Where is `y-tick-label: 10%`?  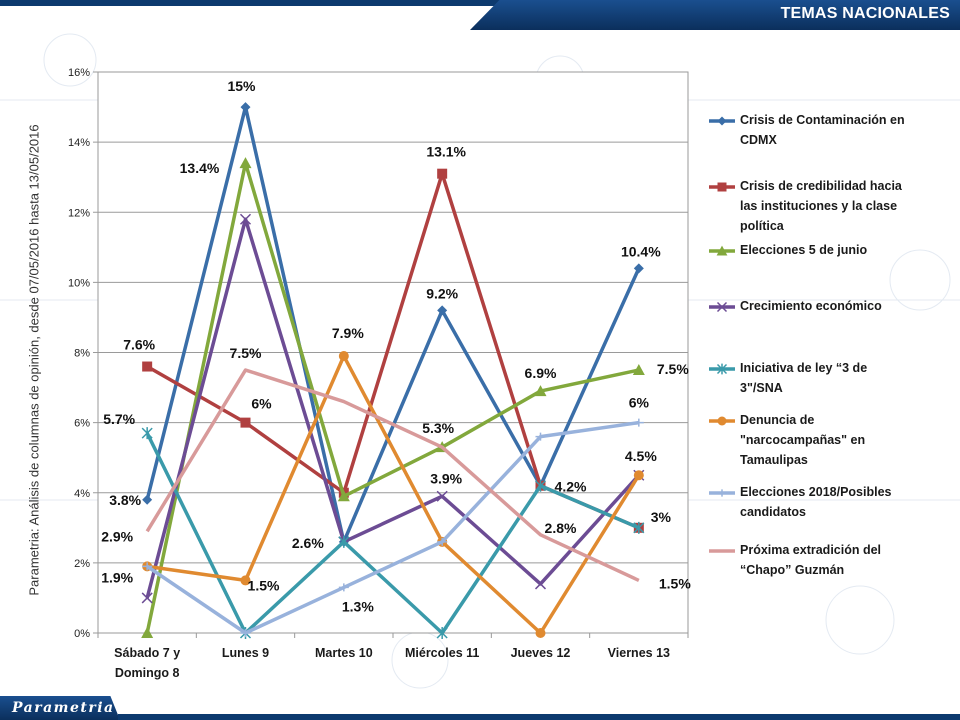 y-tick-label: 10% is located at coordinates (79, 283).